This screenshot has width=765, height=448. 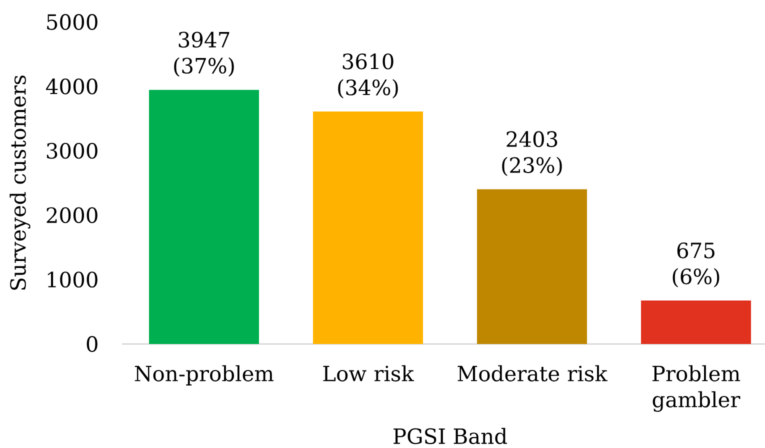 What do you see at coordinates (533, 373) in the screenshot?
I see `x-tick-label: Moderate risk` at bounding box center [533, 373].